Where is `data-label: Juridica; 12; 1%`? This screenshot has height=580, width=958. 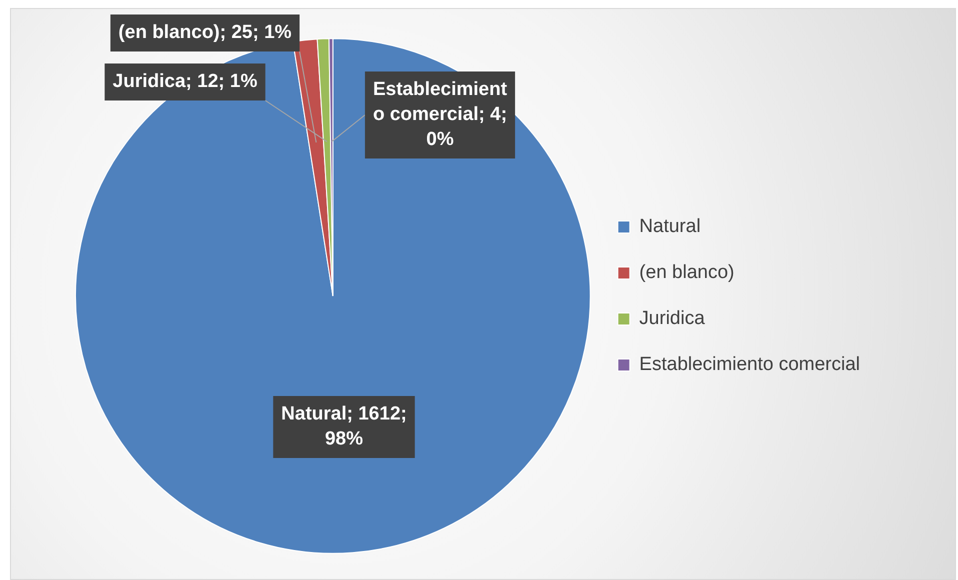
data-label: Juridica; 12; 1% is located at coordinates (185, 81).